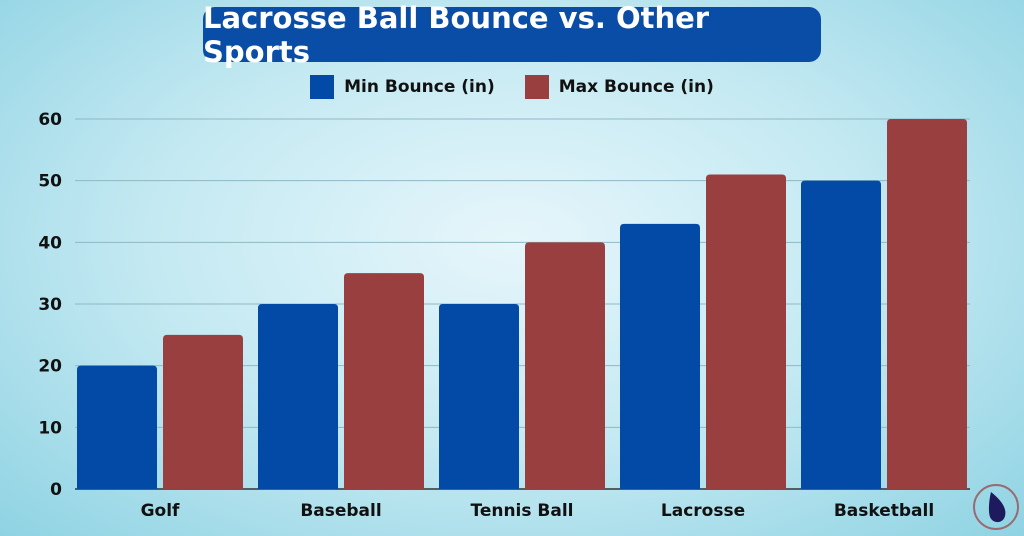 Image resolution: width=1024 pixels, height=536 pixels. What do you see at coordinates (521, 511) in the screenshot?
I see `x-tick-label: Tennis Ball` at bounding box center [521, 511].